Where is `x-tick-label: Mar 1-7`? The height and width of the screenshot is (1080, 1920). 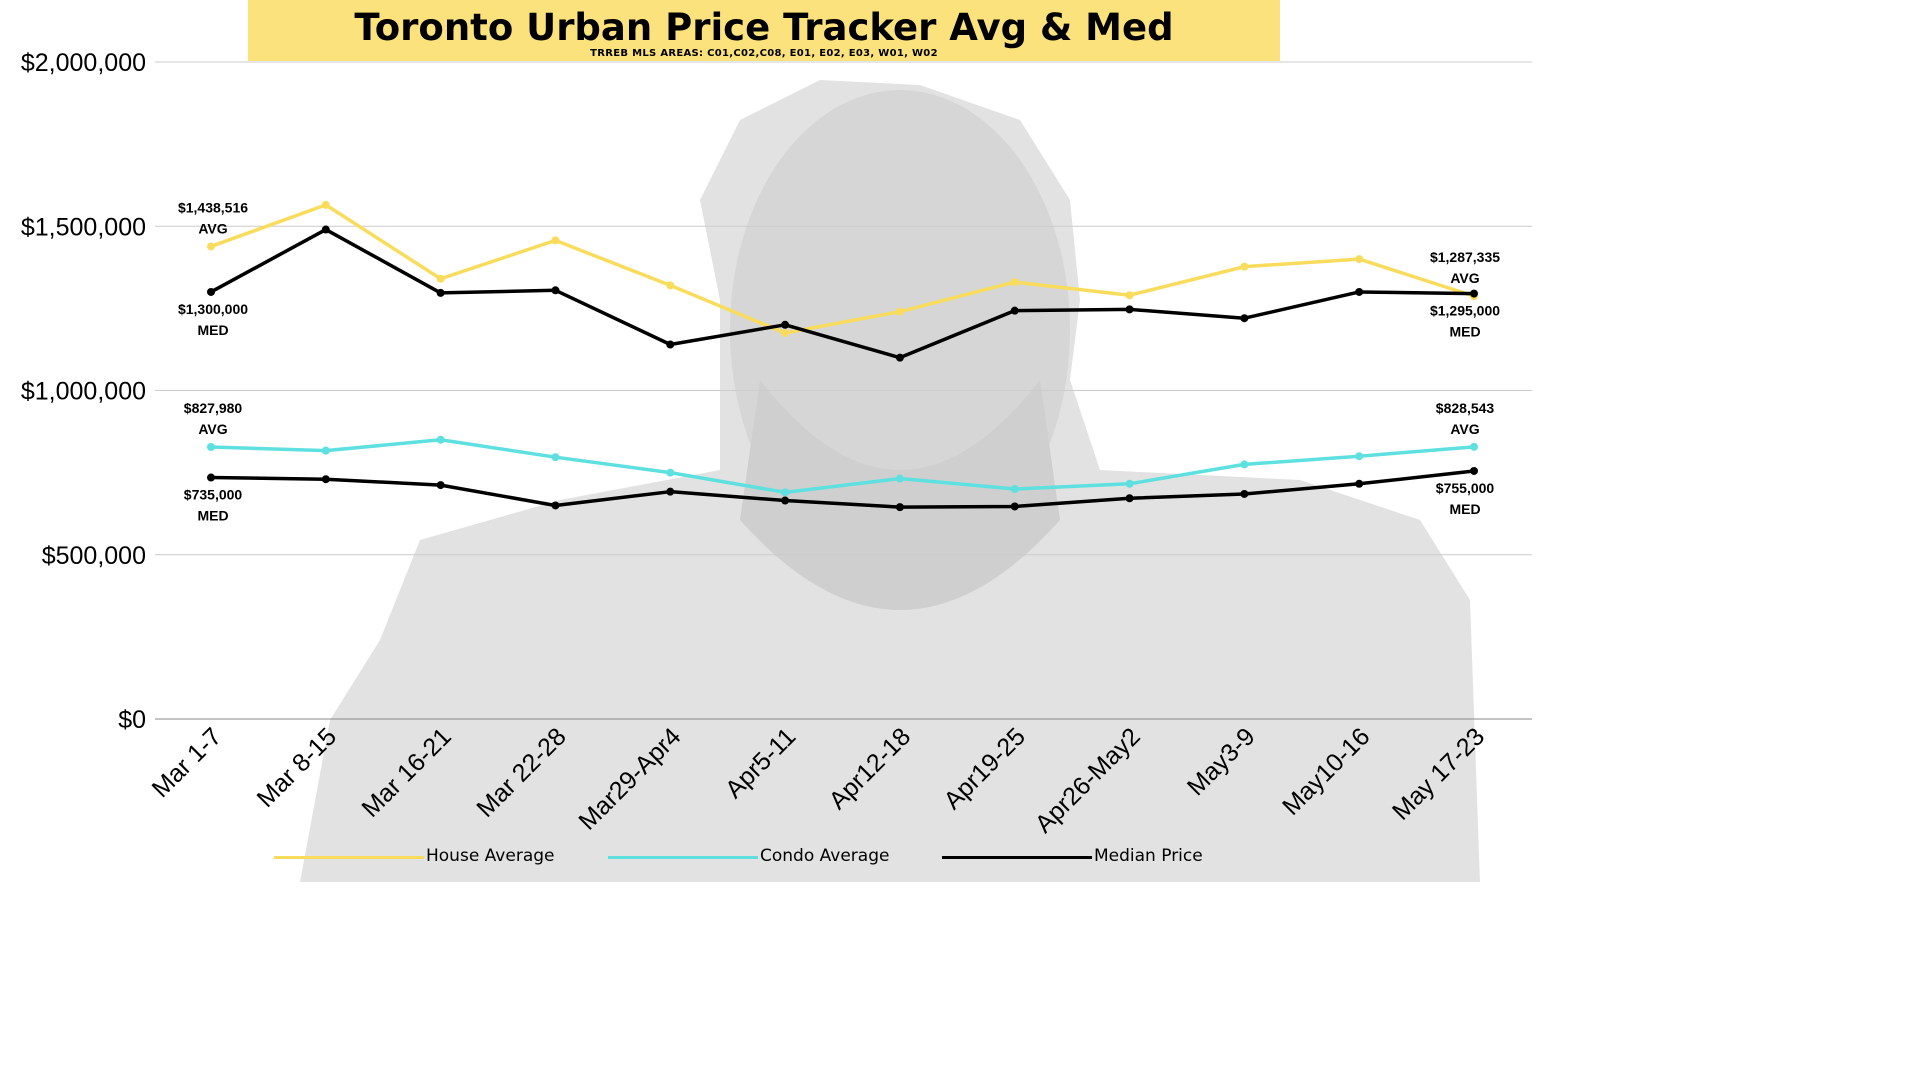 x-tick-label: Mar 1-7 is located at coordinates (187, 762).